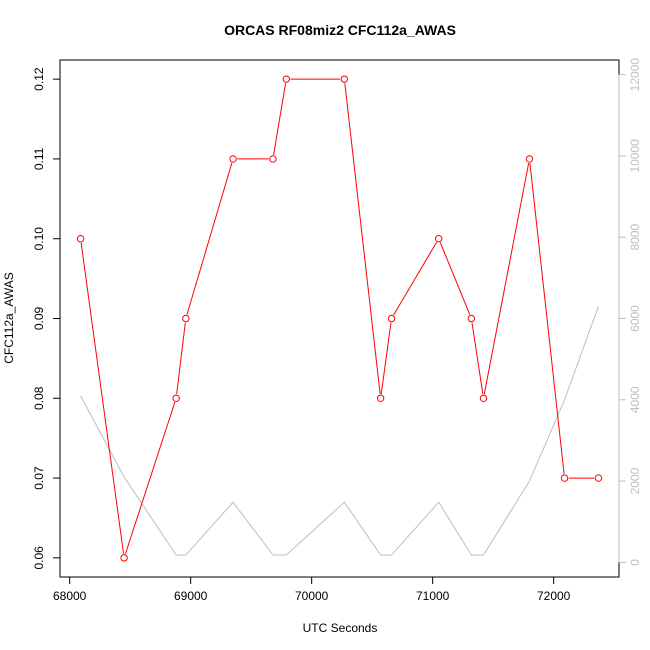 Image resolution: width=650 pixels, height=650 pixels. What do you see at coordinates (9, 318) in the screenshot?
I see `y-axis-label: CFC112a_AWAS` at bounding box center [9, 318].